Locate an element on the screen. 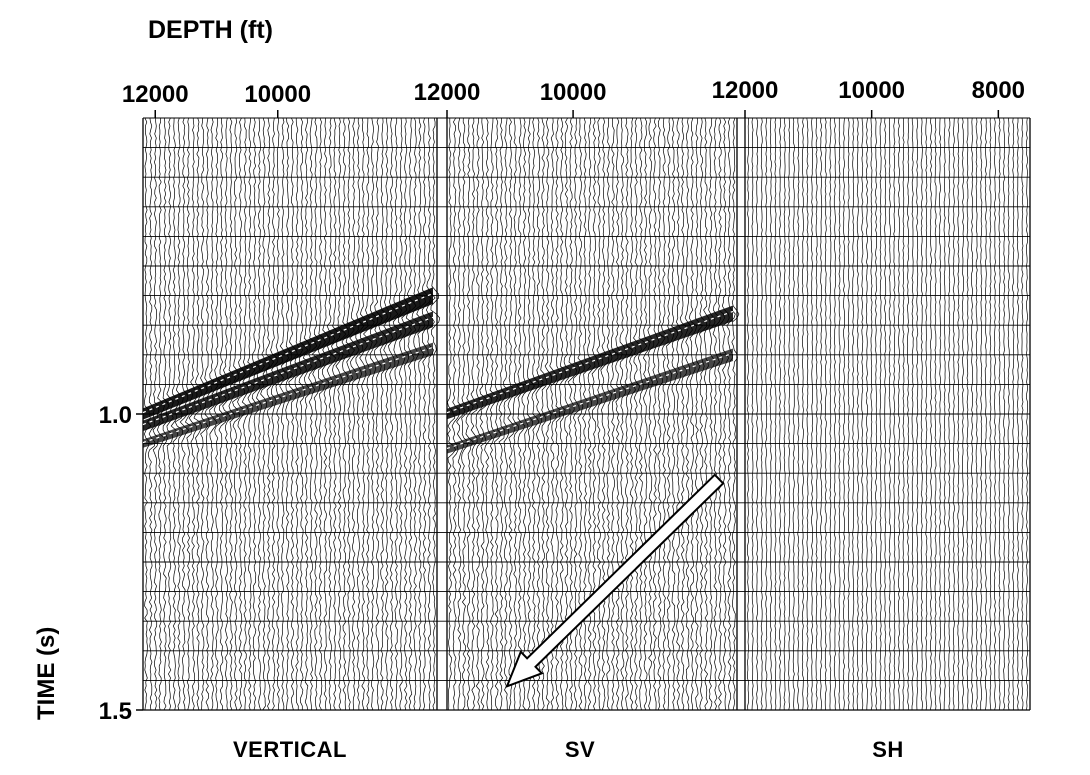 This screenshot has height=775, width=1090. panel-label-sv: SV is located at coordinates (580, 749).